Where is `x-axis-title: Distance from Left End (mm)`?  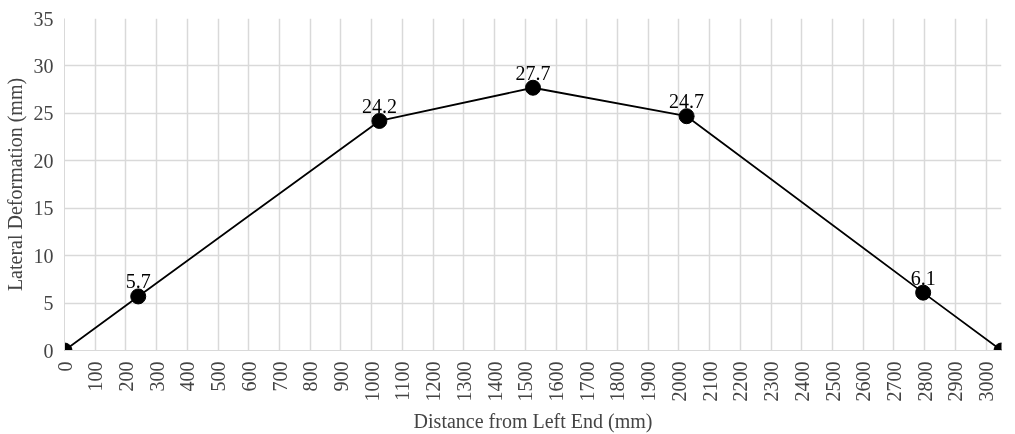
x-axis-title: Distance from Left End (mm) is located at coordinates (533, 421).